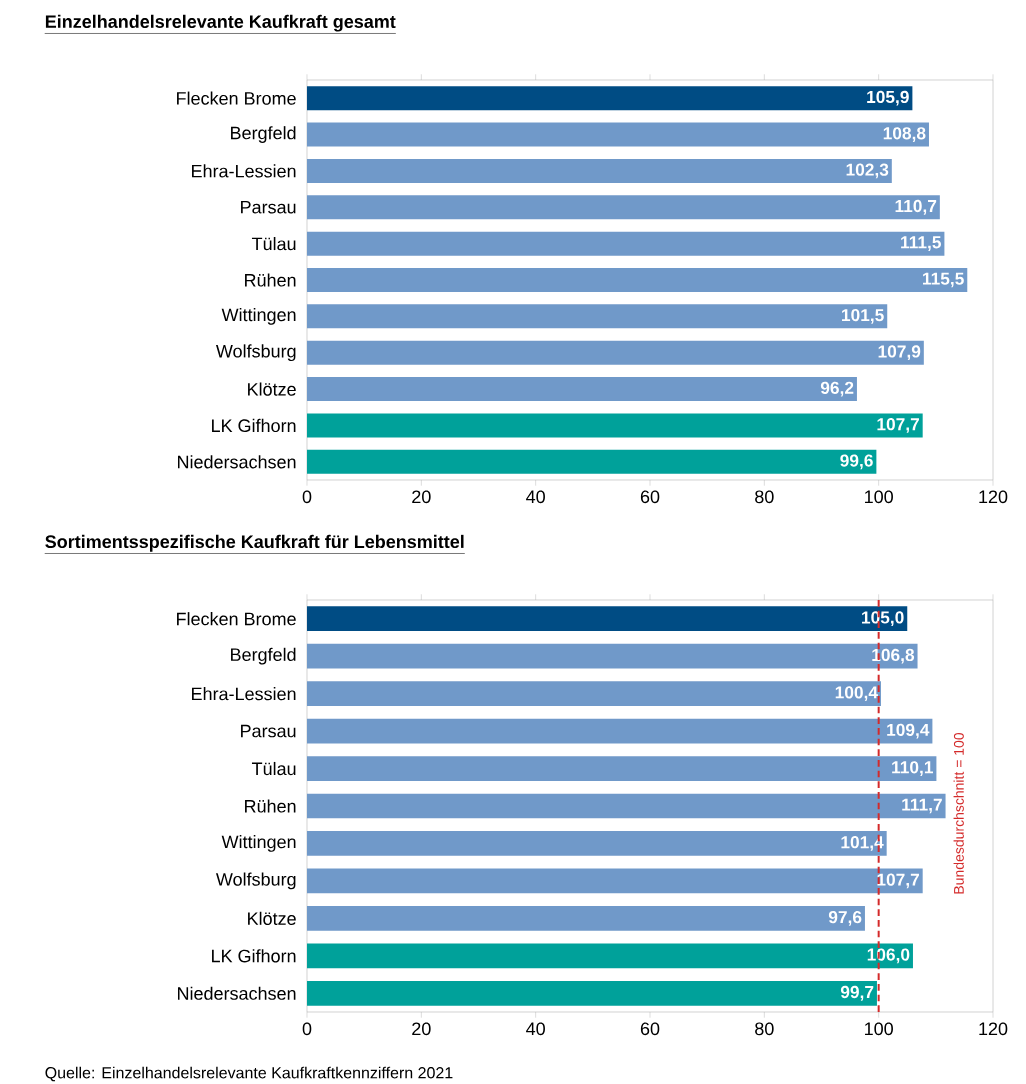 Image resolution: width=1026 pixels, height=1084 pixels. Describe the element at coordinates (888, 98) in the screenshot. I see `data-label: 105,9` at that location.